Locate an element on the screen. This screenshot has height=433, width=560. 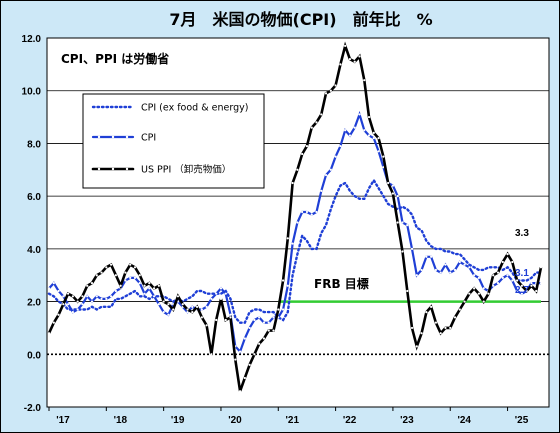
end-value-label: 3.1 is located at coordinates (522, 273).